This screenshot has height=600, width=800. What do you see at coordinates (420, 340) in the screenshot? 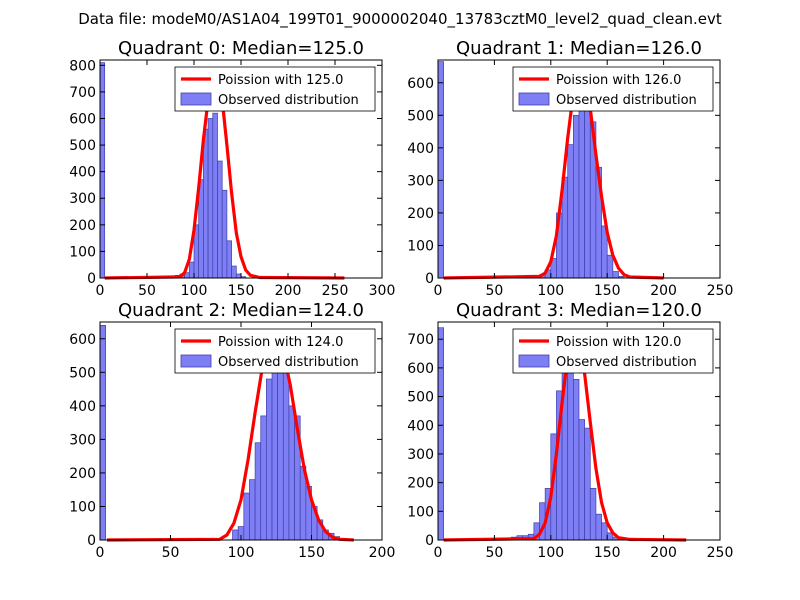
I see `y-tick-label: 700` at bounding box center [420, 340].